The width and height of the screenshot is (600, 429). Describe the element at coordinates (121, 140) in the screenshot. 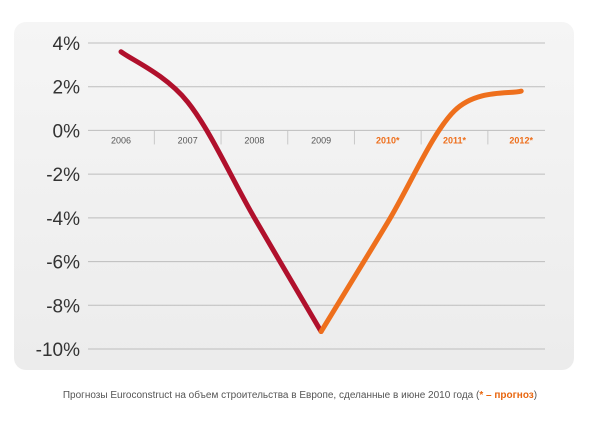

I see `x-tick-label: 2006` at that location.